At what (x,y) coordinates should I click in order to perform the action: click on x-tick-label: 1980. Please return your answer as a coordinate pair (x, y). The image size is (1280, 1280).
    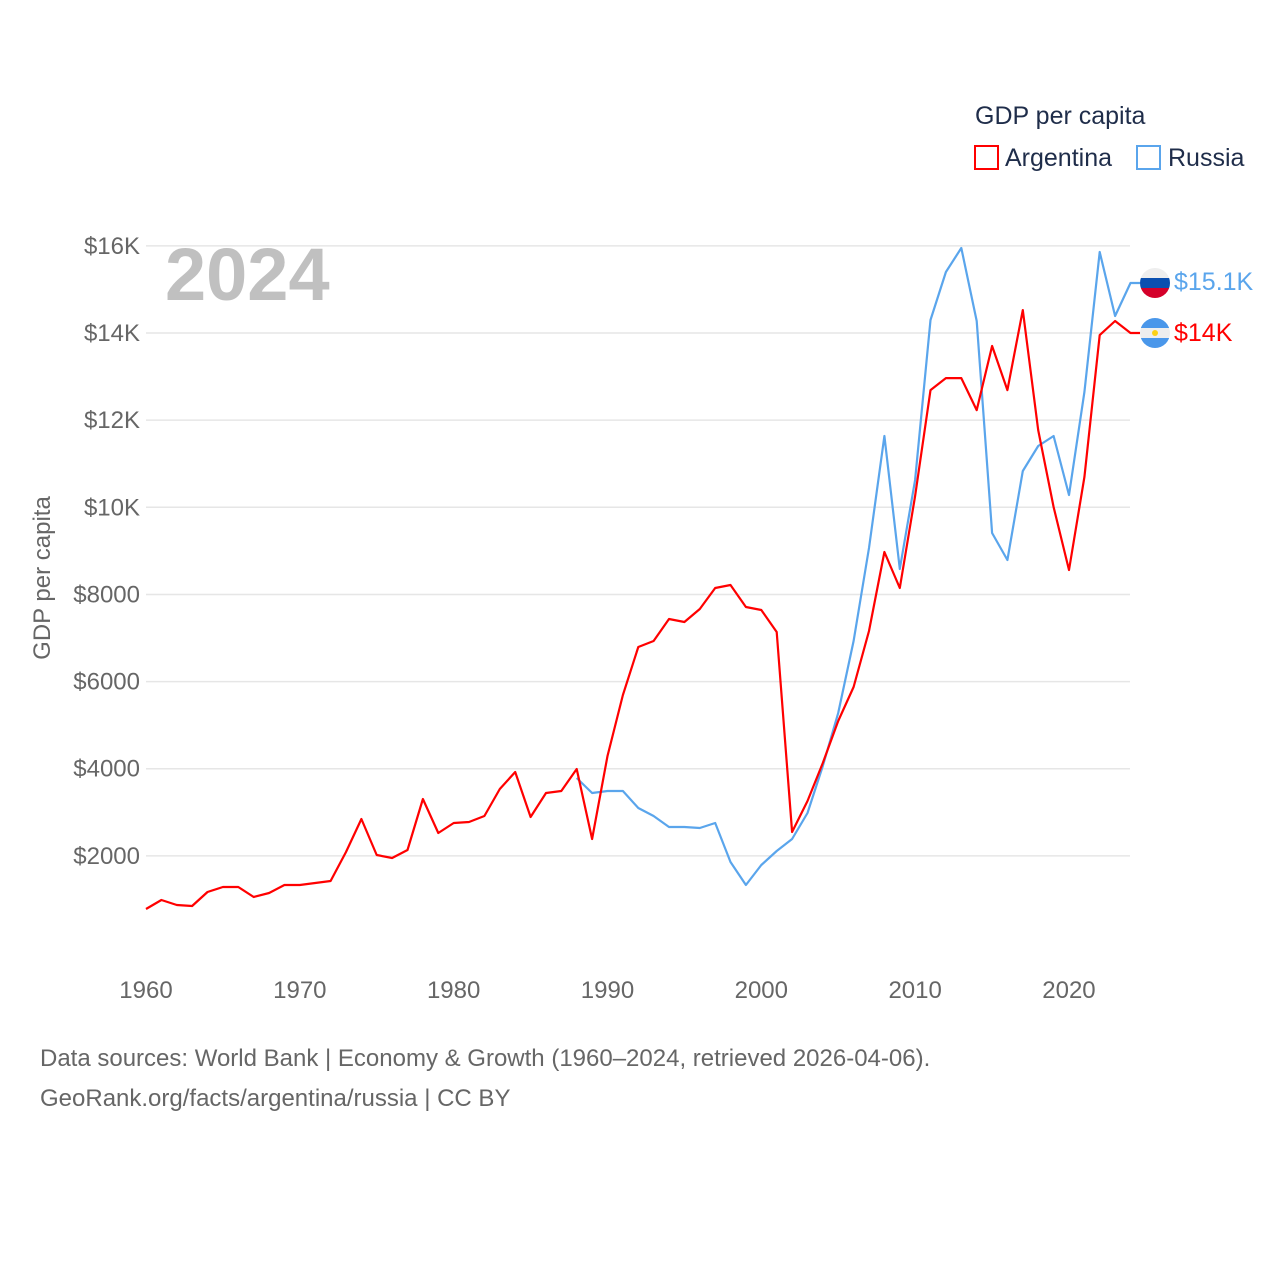
    Looking at the image, I should click on (453, 990).